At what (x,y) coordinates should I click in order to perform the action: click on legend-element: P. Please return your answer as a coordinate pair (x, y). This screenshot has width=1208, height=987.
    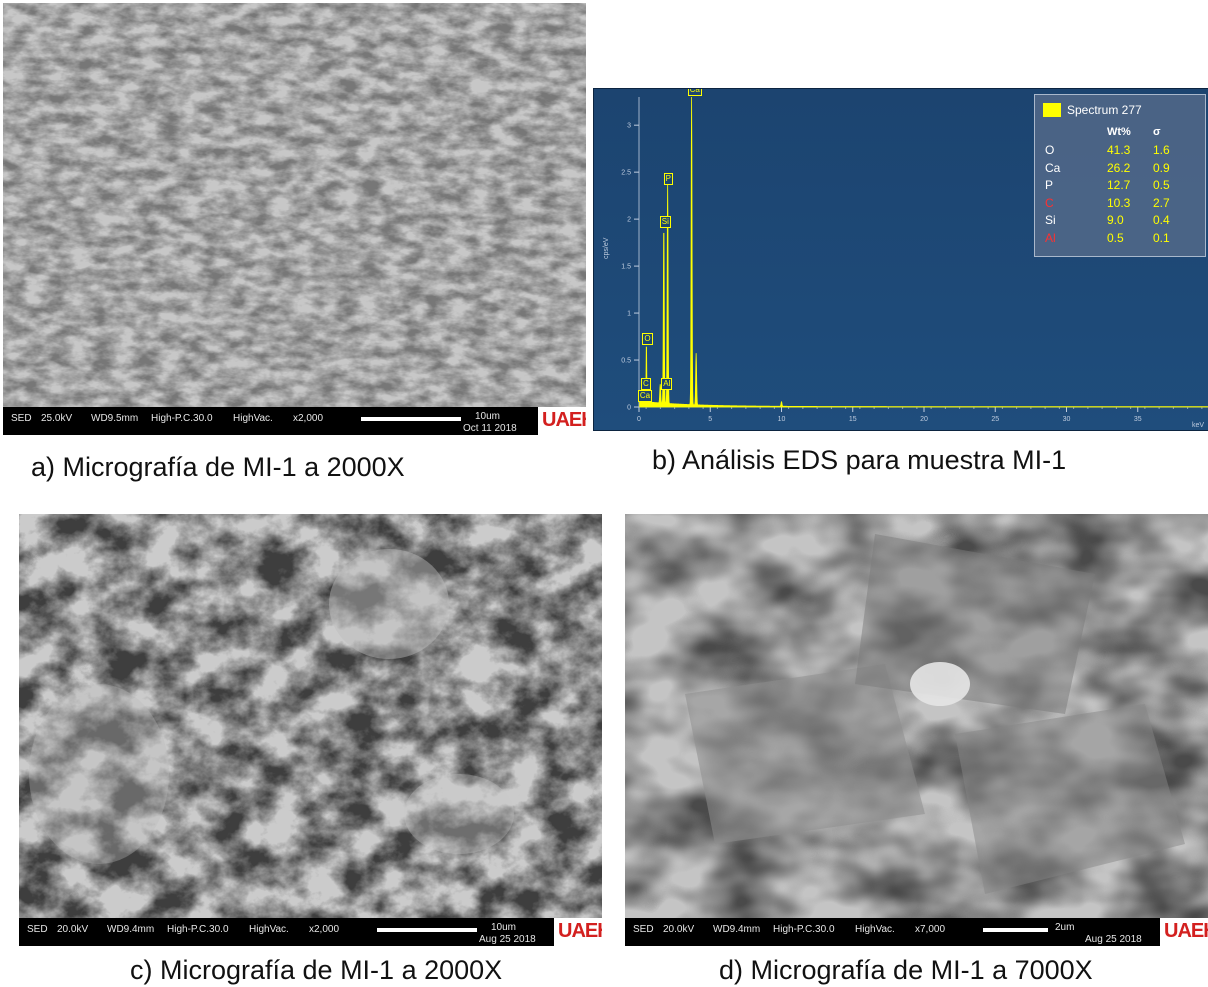
    Looking at the image, I should click on (1049, 185).